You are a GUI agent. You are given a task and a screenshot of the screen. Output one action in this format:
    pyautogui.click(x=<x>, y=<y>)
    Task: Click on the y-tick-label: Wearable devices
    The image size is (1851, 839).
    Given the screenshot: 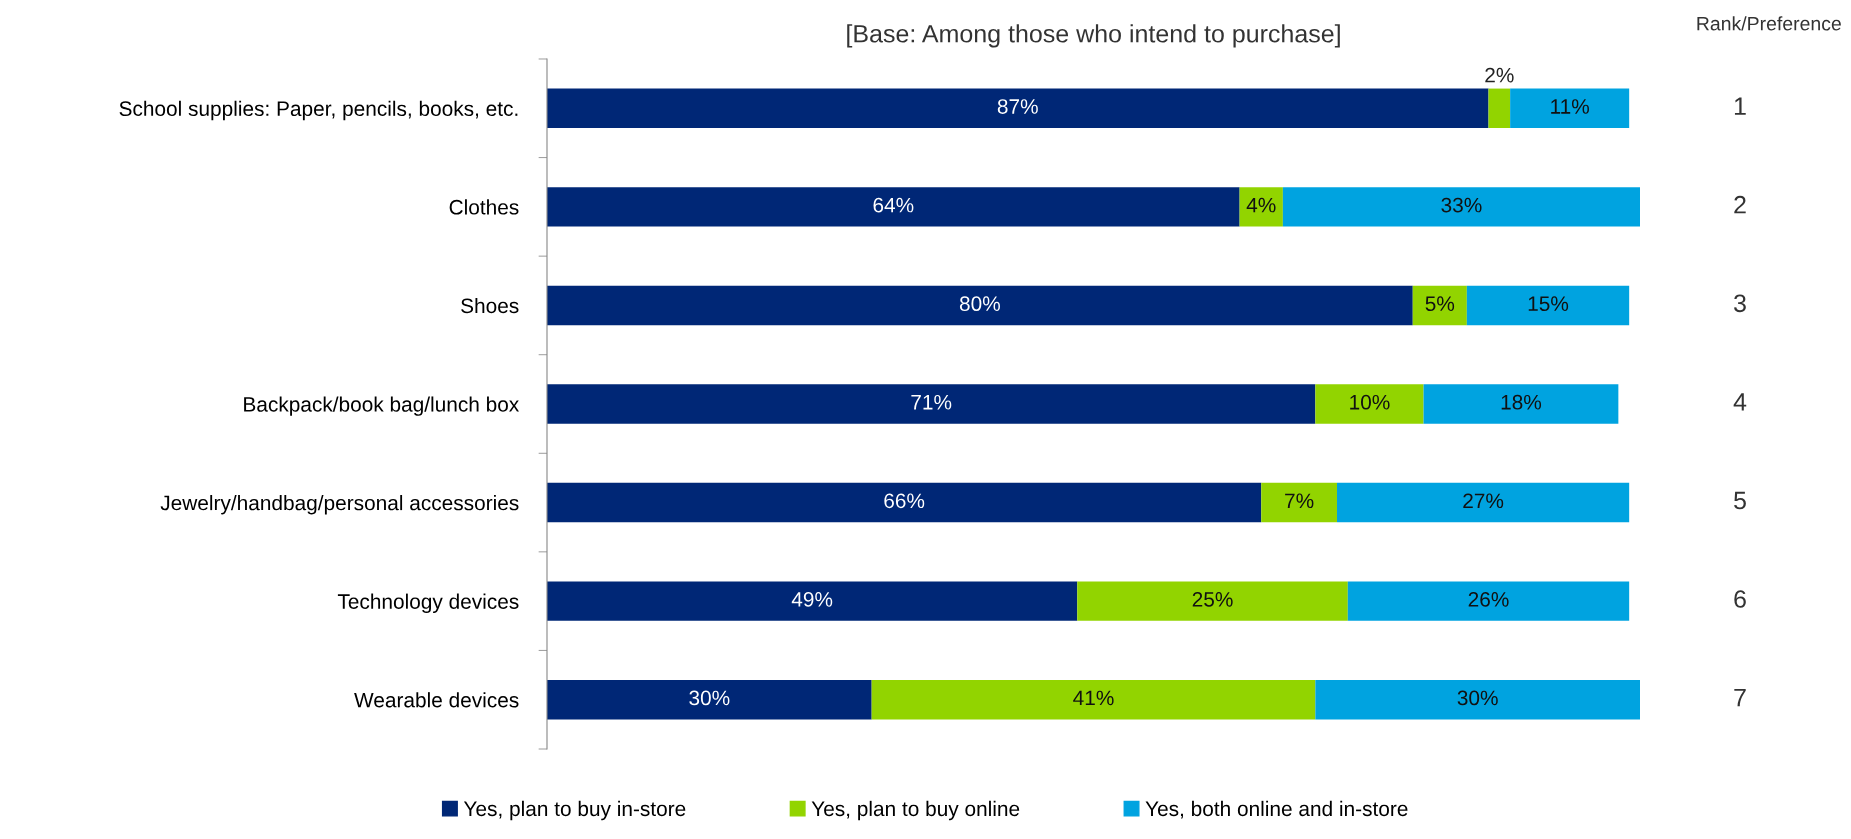 What is the action you would take?
    pyautogui.click(x=436, y=700)
    